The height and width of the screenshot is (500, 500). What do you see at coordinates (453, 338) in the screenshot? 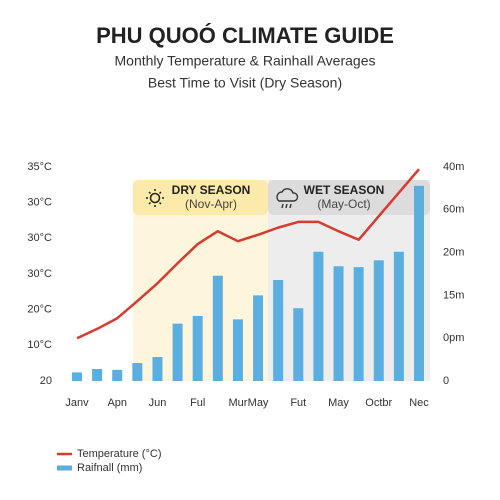
I see `y2-tick-label: 0pm` at bounding box center [453, 338].